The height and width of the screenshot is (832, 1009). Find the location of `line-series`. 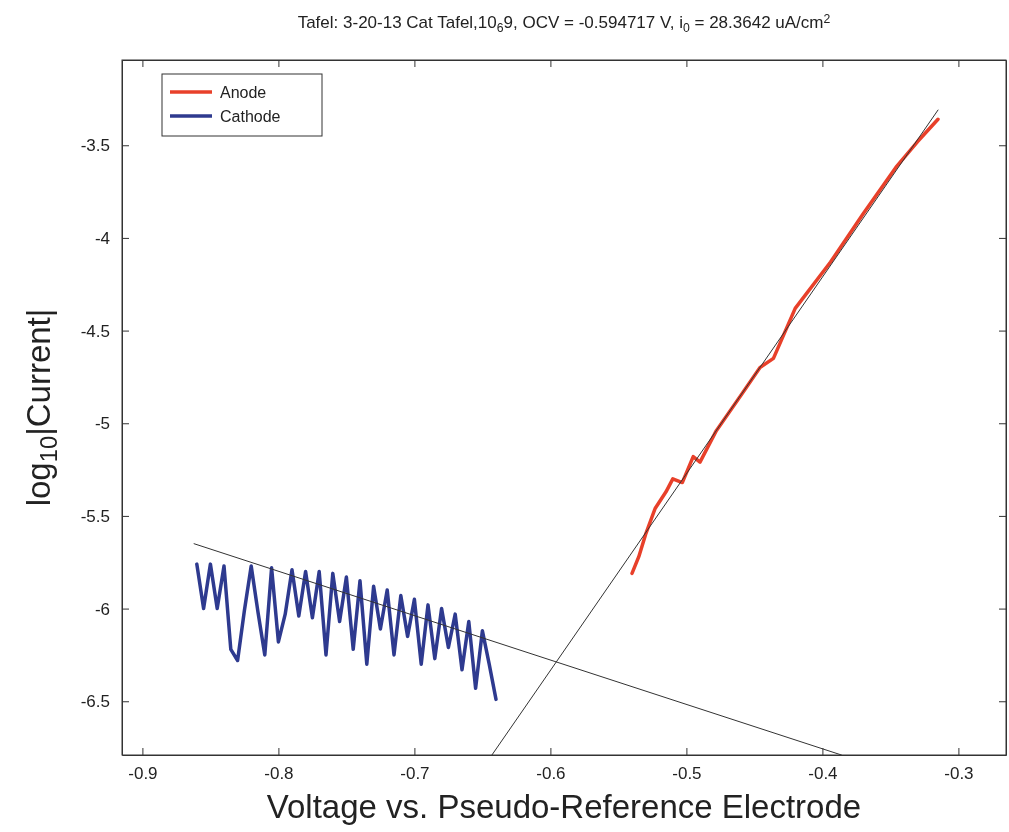

line-series is located at coordinates (346, 632).